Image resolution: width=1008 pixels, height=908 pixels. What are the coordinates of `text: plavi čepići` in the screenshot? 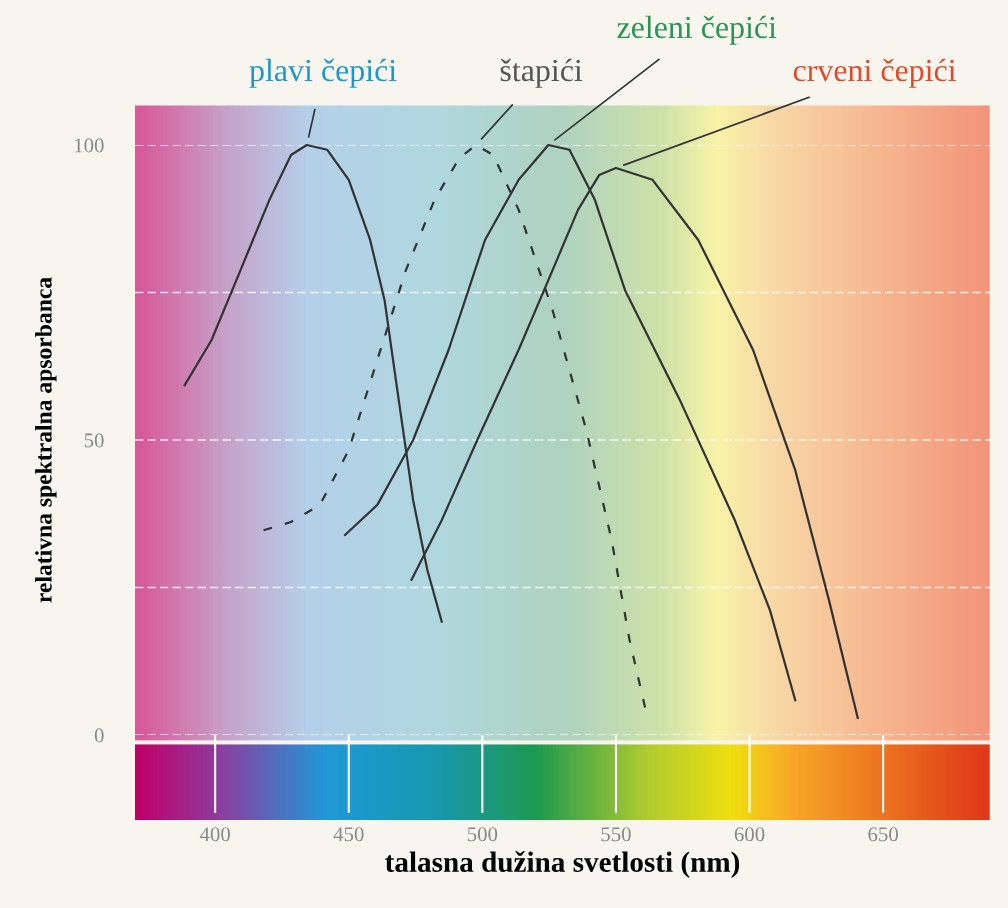 It's located at (323, 73).